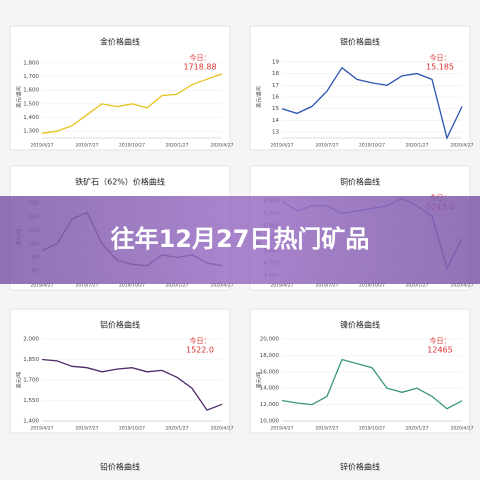 The image size is (480, 480). I want to click on y-tick-label: 19, so click(275, 62).